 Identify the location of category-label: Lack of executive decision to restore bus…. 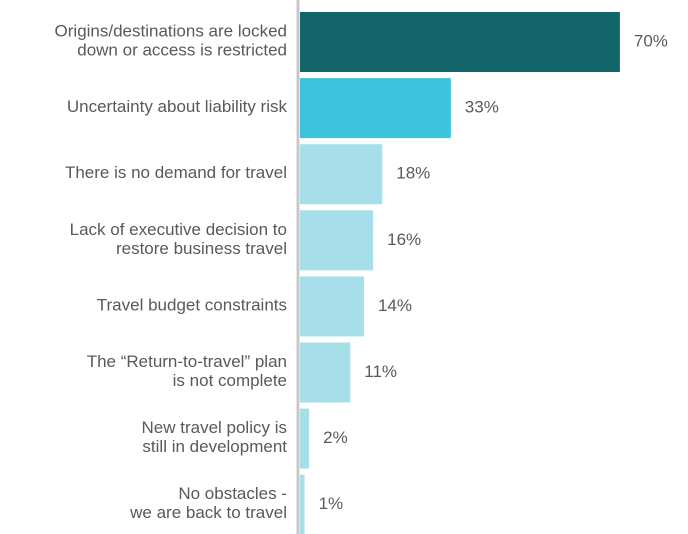
(178, 239).